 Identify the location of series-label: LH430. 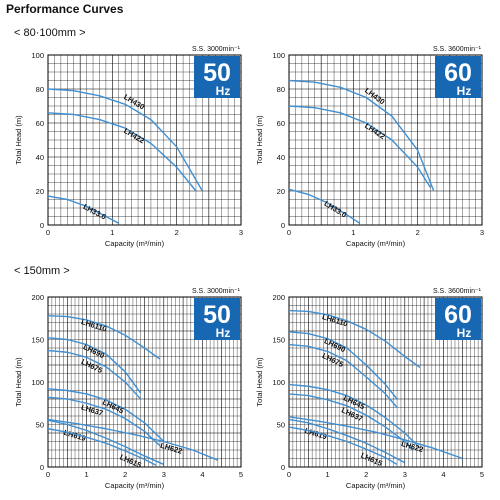
(134, 101).